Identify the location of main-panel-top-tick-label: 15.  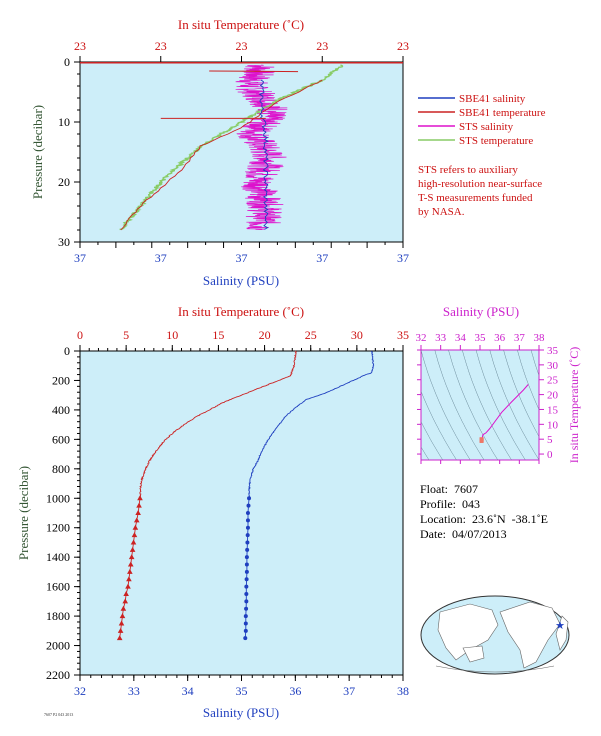
(218, 335).